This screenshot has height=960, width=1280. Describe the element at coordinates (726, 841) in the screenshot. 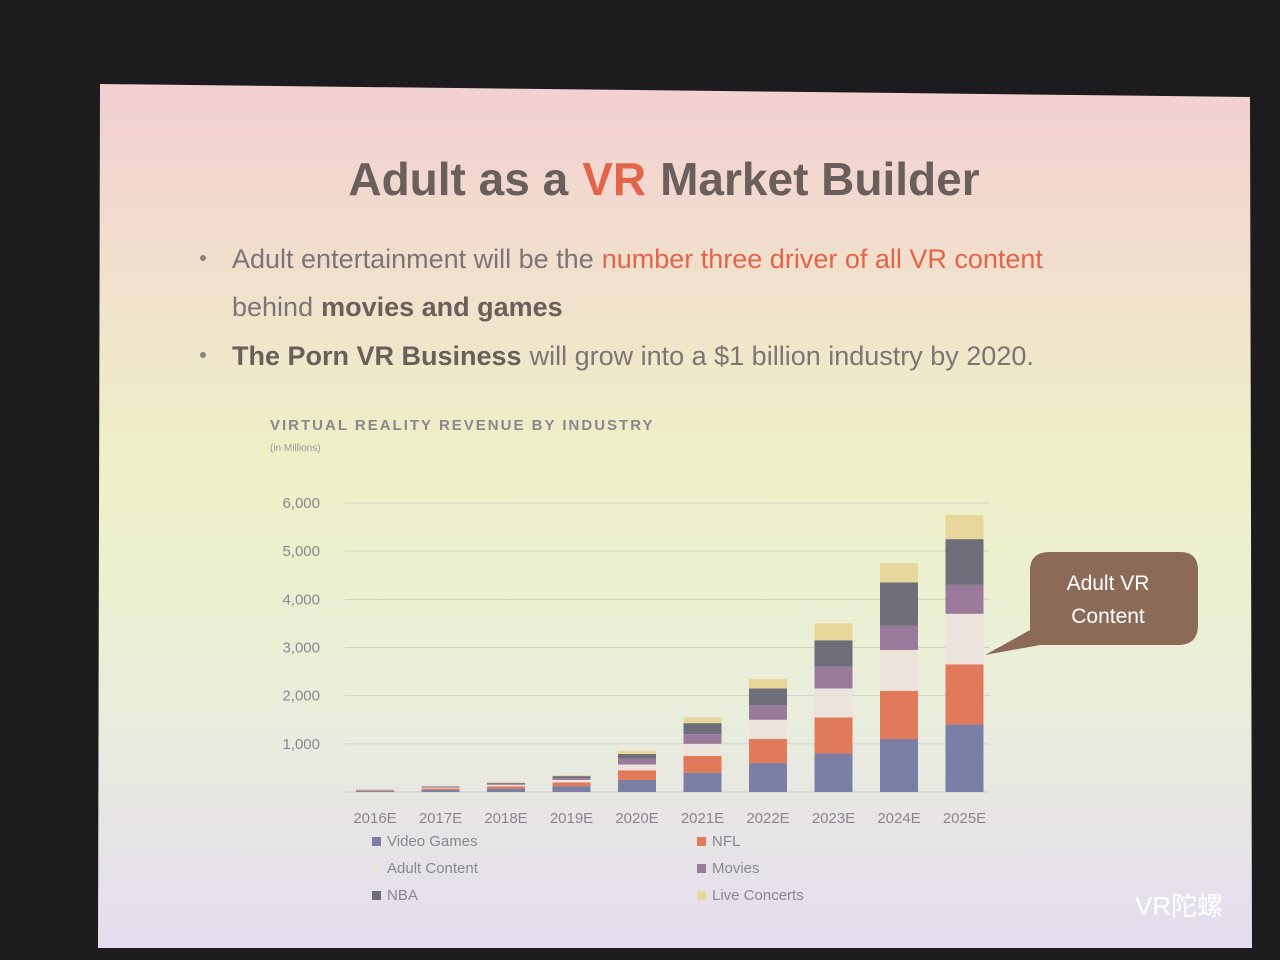

I see `legend-label: NFL` at that location.